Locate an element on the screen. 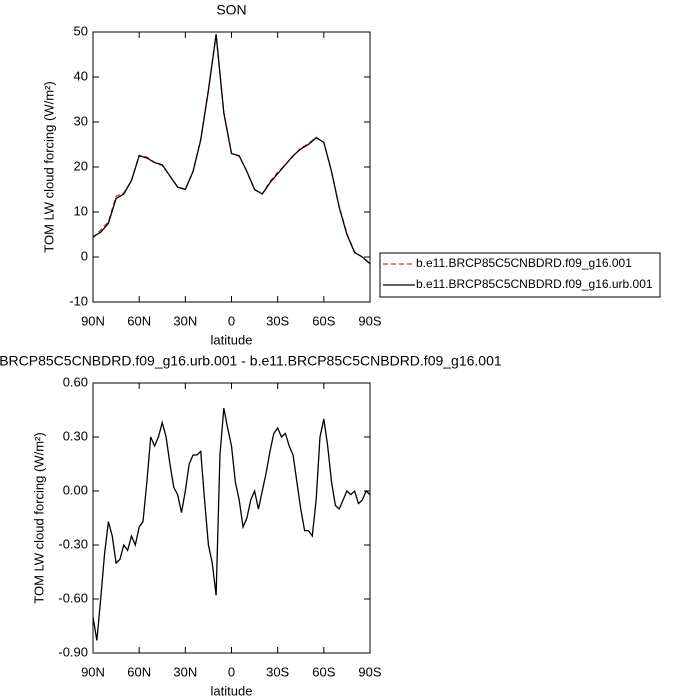 This screenshot has height=700, width=700. y-tick-label: -10 is located at coordinates (78, 300).